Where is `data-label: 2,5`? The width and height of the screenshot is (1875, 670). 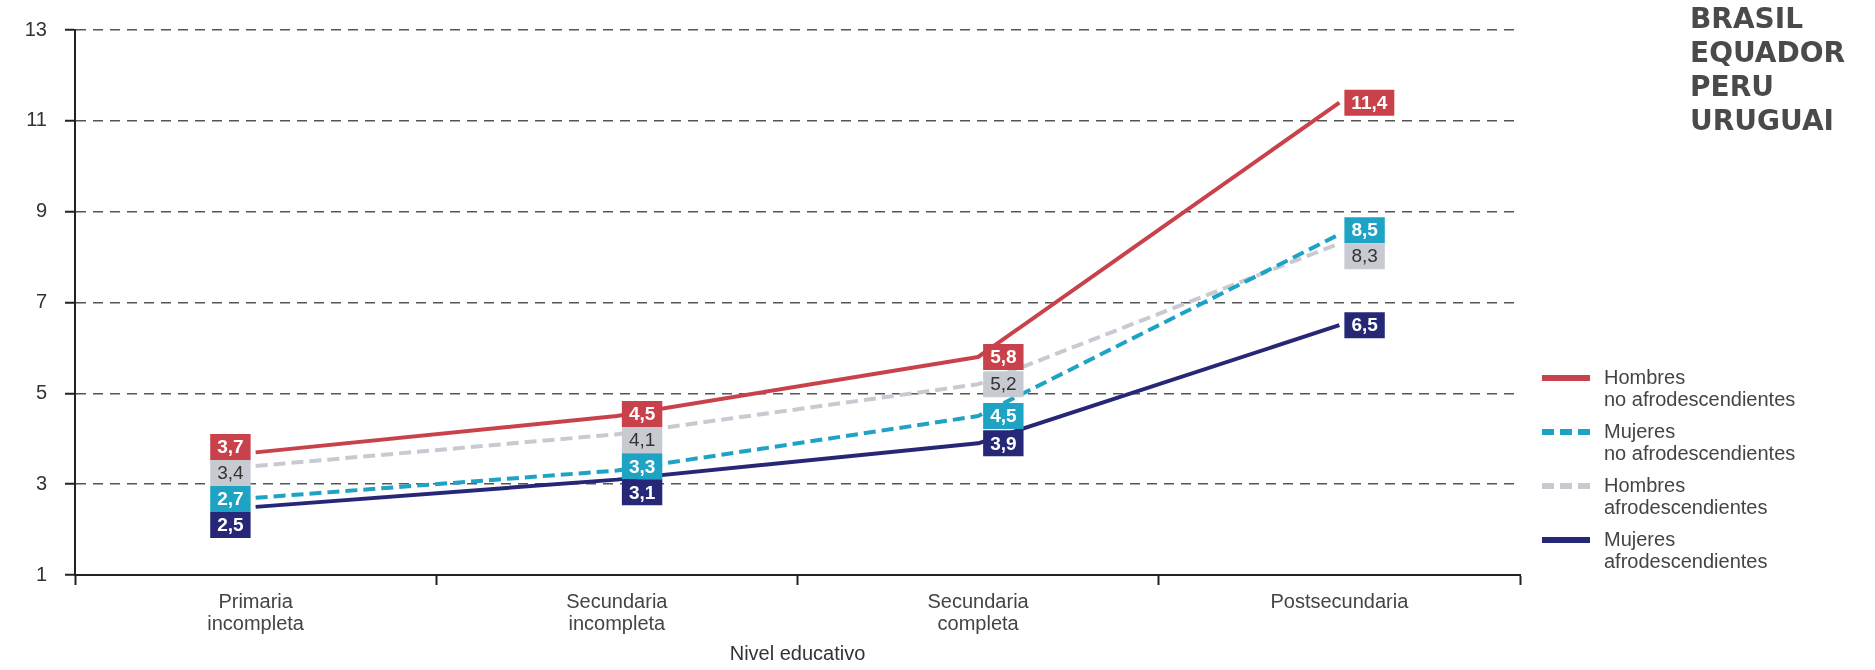
data-label: 2,5 is located at coordinates (231, 525).